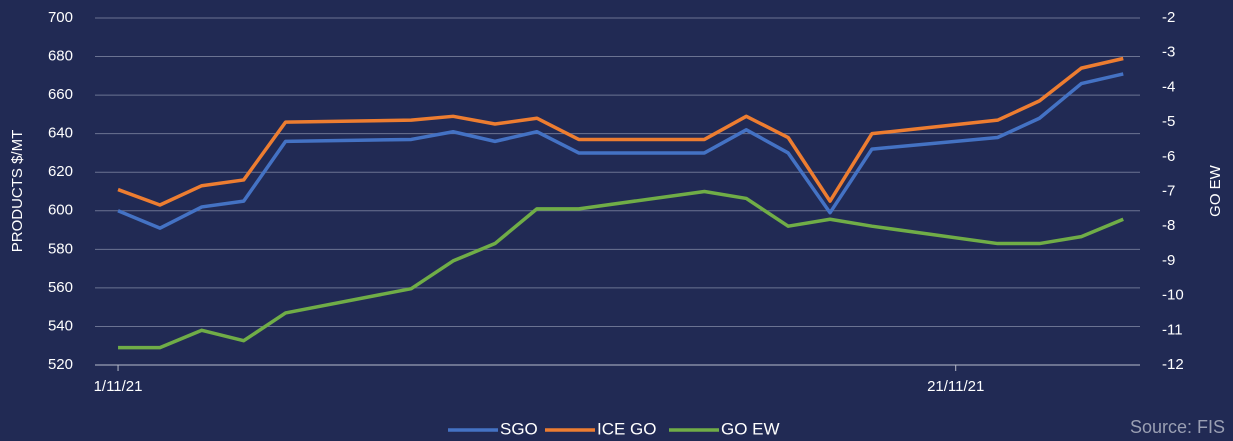 This screenshot has width=1233, height=441. What do you see at coordinates (60, 325) in the screenshot?
I see `y-tick-label: 540` at bounding box center [60, 325].